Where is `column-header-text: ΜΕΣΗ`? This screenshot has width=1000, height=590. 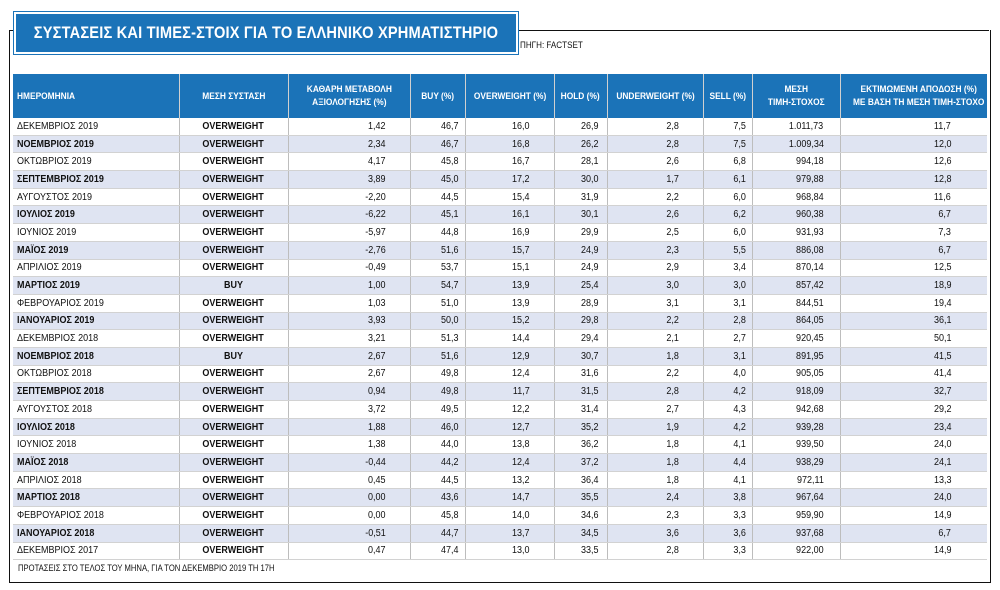 column-header-text: ΜΕΣΗ is located at coordinates (796, 89).